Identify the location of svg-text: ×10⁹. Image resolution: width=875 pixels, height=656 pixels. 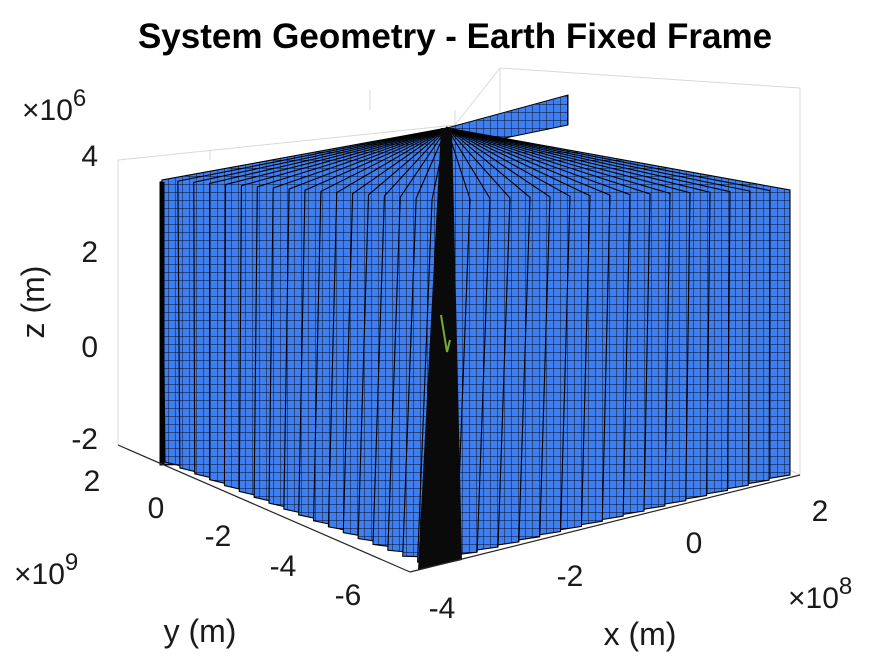
(46, 570).